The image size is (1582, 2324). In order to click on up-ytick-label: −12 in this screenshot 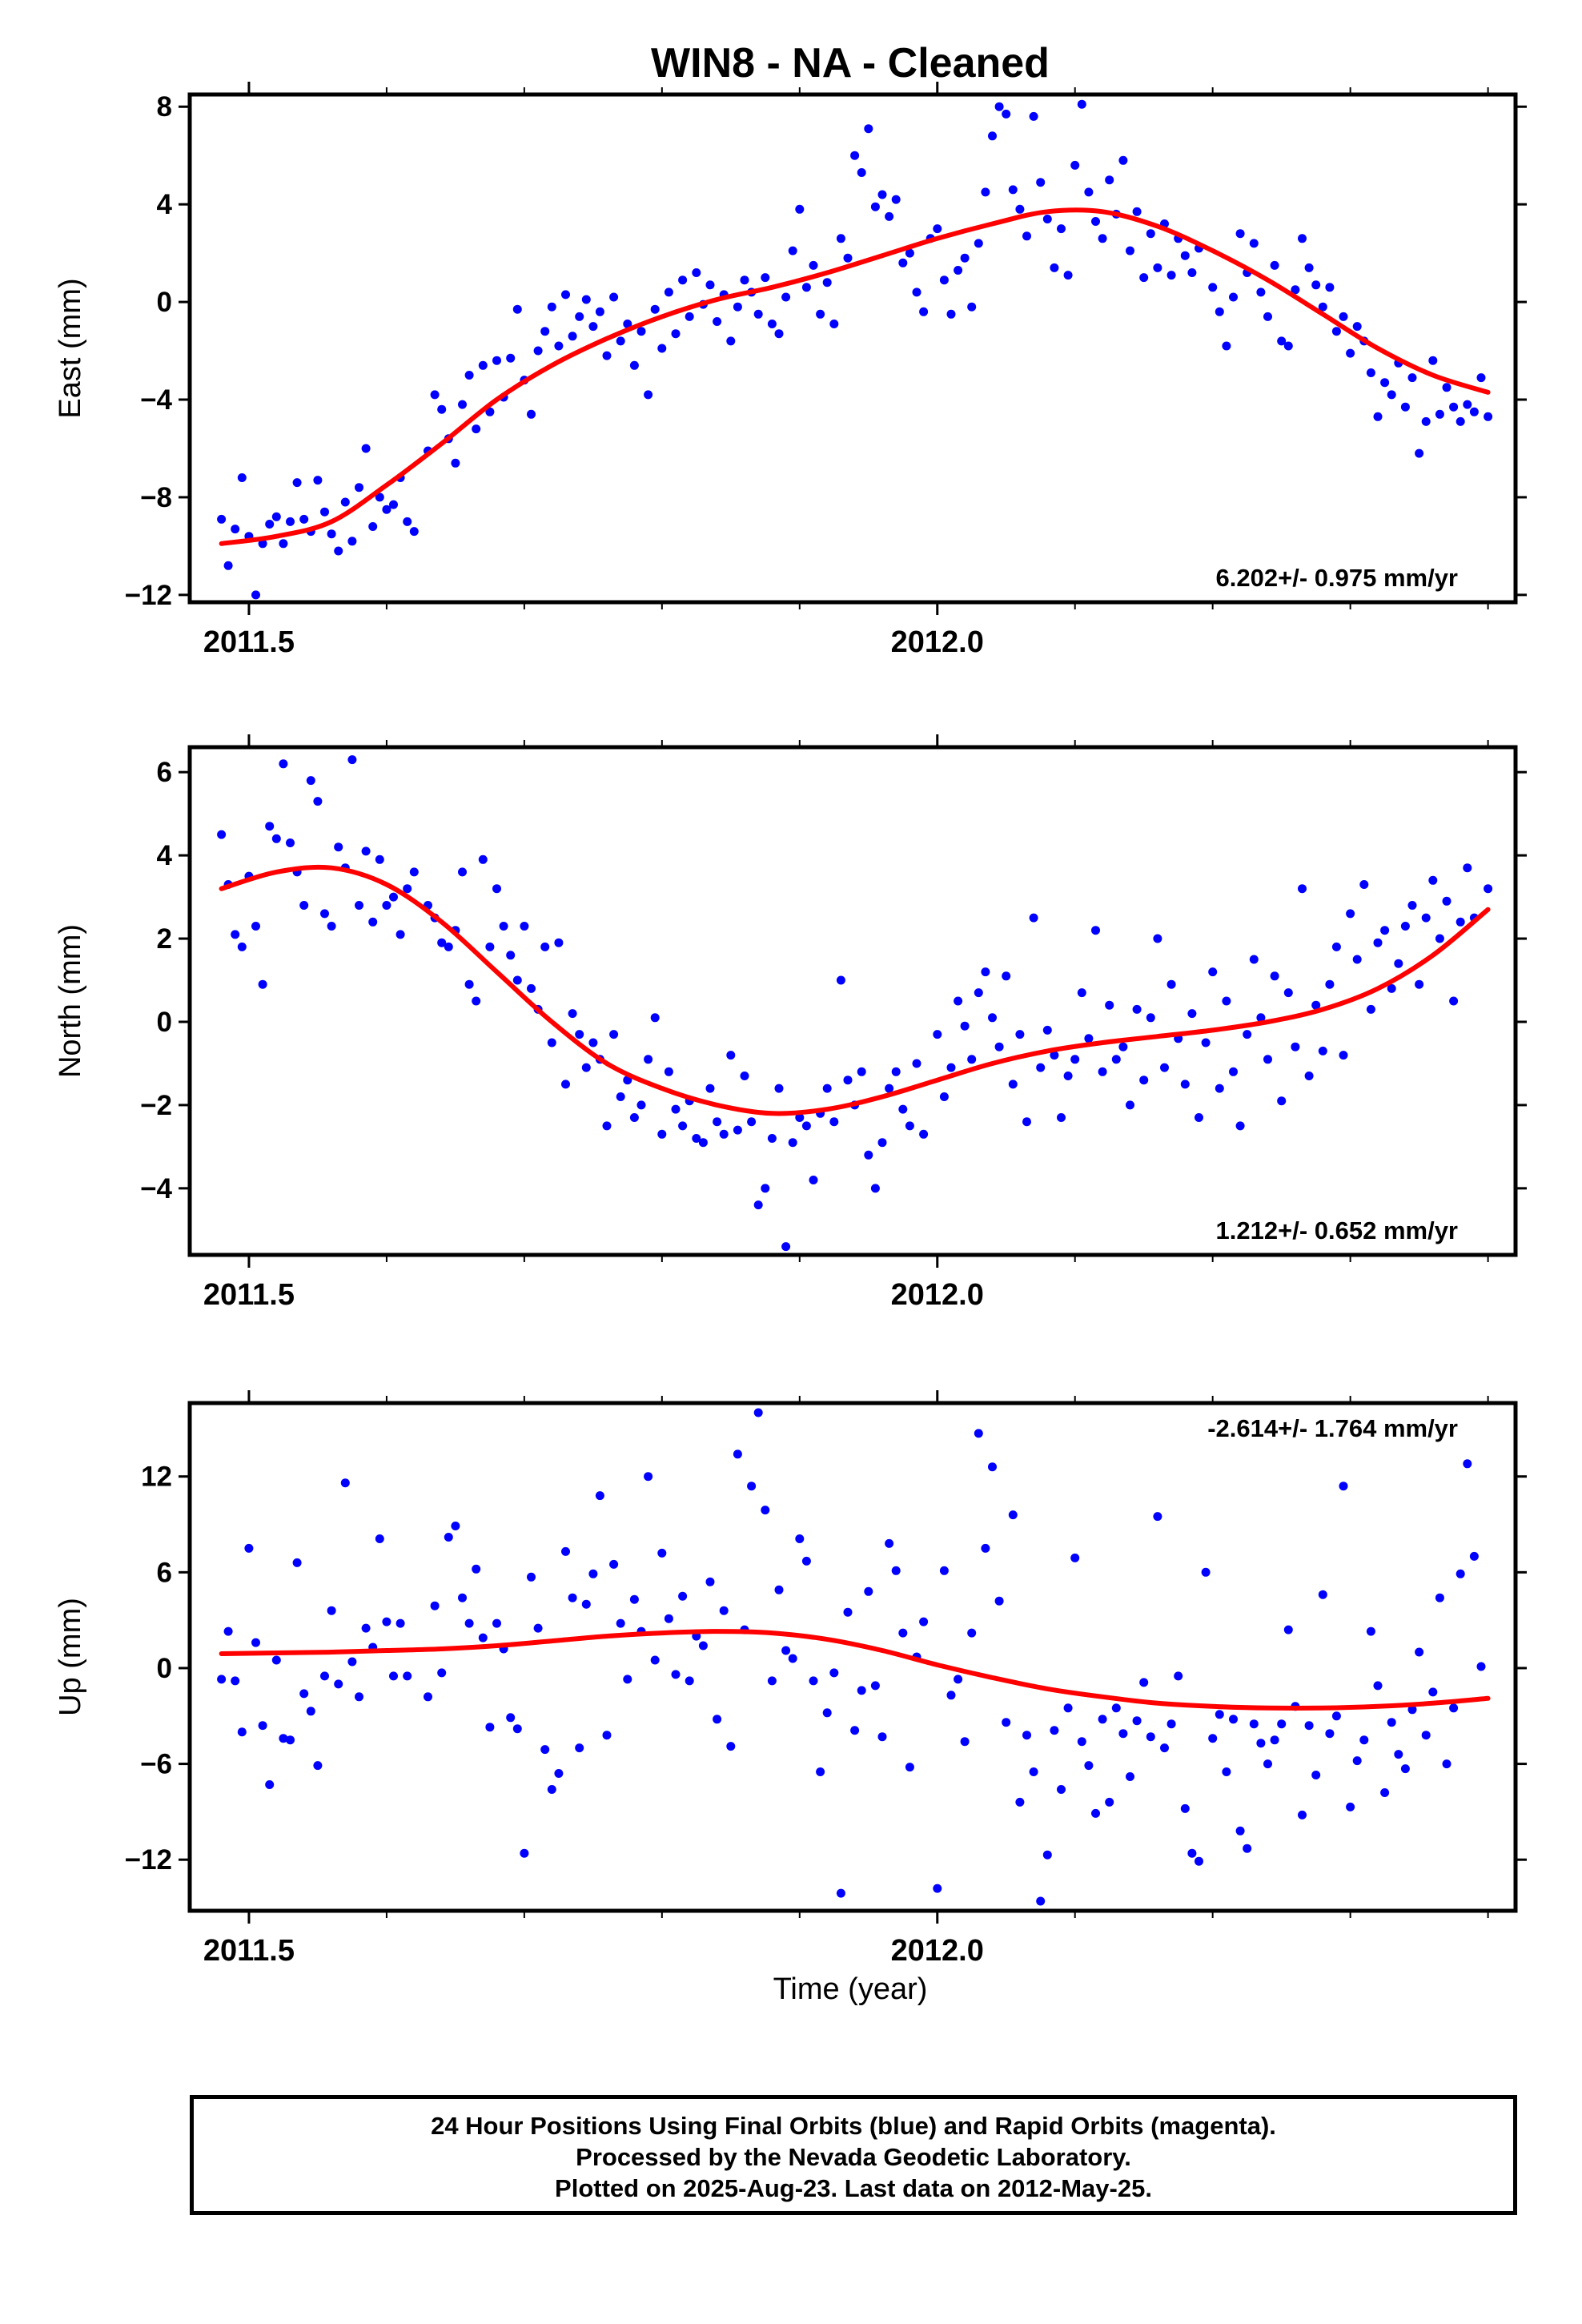, I will do `click(148, 1860)`.